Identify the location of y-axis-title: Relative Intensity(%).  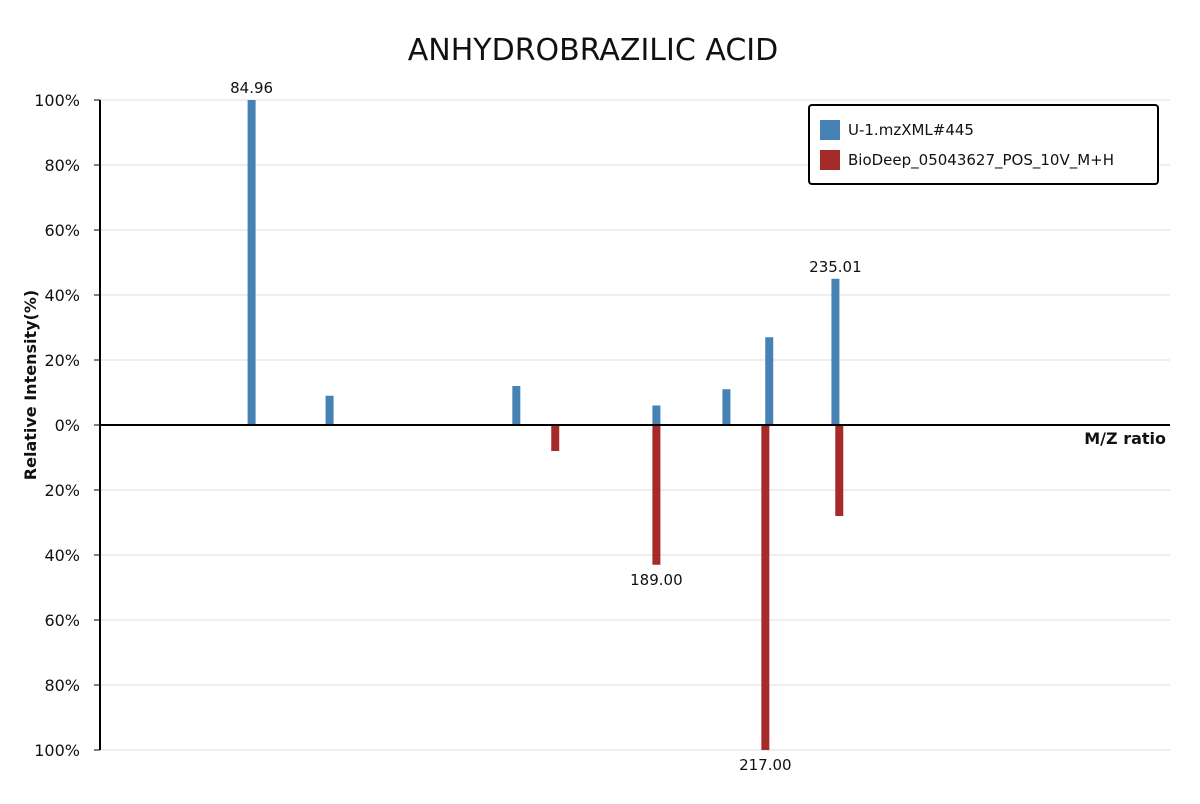
(30, 385).